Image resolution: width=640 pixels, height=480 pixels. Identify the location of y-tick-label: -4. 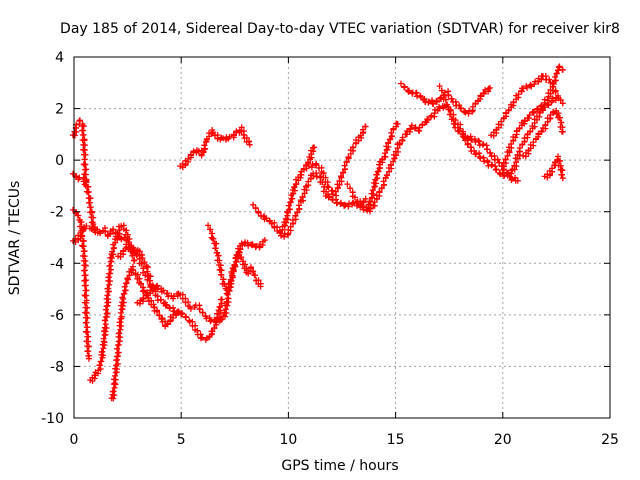
(57, 264).